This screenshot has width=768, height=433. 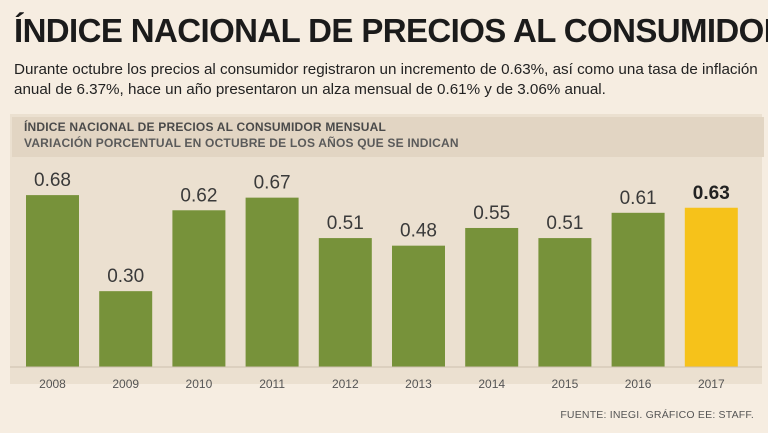 What do you see at coordinates (492, 297) in the screenshot?
I see `bar-2014` at bounding box center [492, 297].